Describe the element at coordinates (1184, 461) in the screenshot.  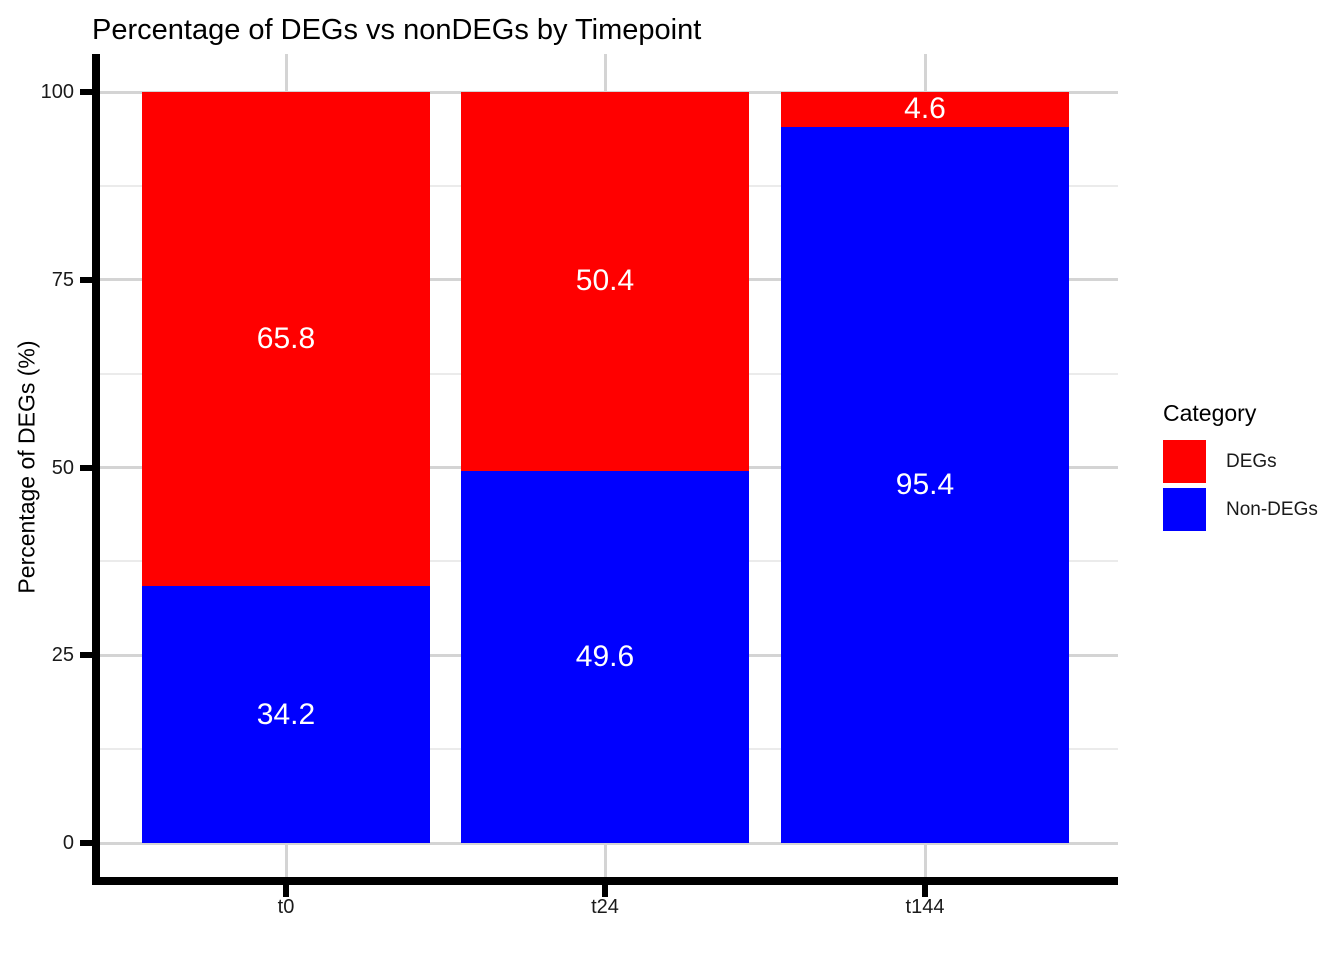
I see `legend-swatch-degs` at that location.